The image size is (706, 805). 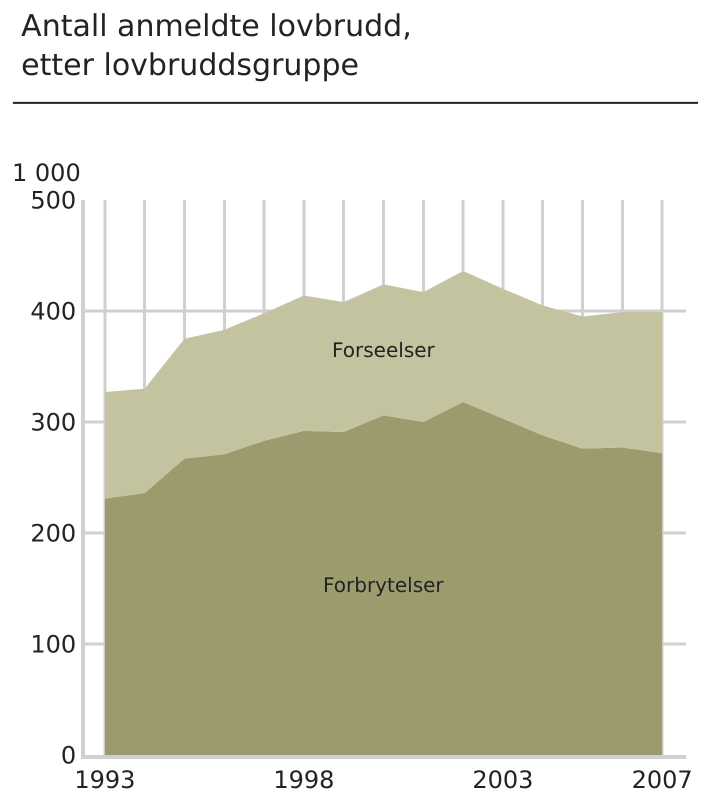 What do you see at coordinates (216, 46) in the screenshot?
I see `chart-title: Antall anmeldte lovbrudd, etter lovbruddsgruppe` at bounding box center [216, 46].